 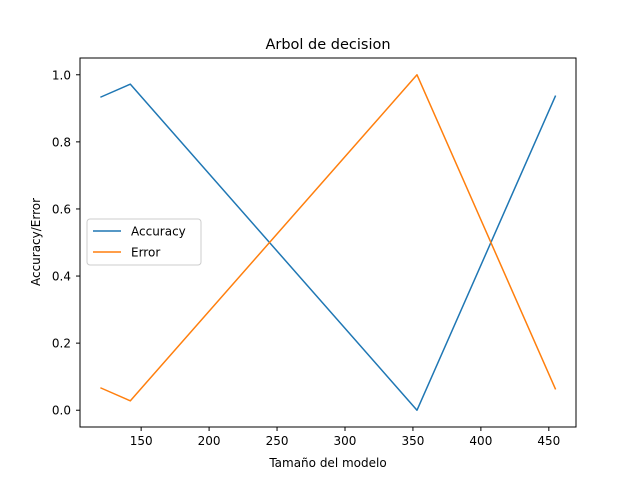 What do you see at coordinates (144, 242) in the screenshot?
I see `legend: Accuracy Error` at bounding box center [144, 242].